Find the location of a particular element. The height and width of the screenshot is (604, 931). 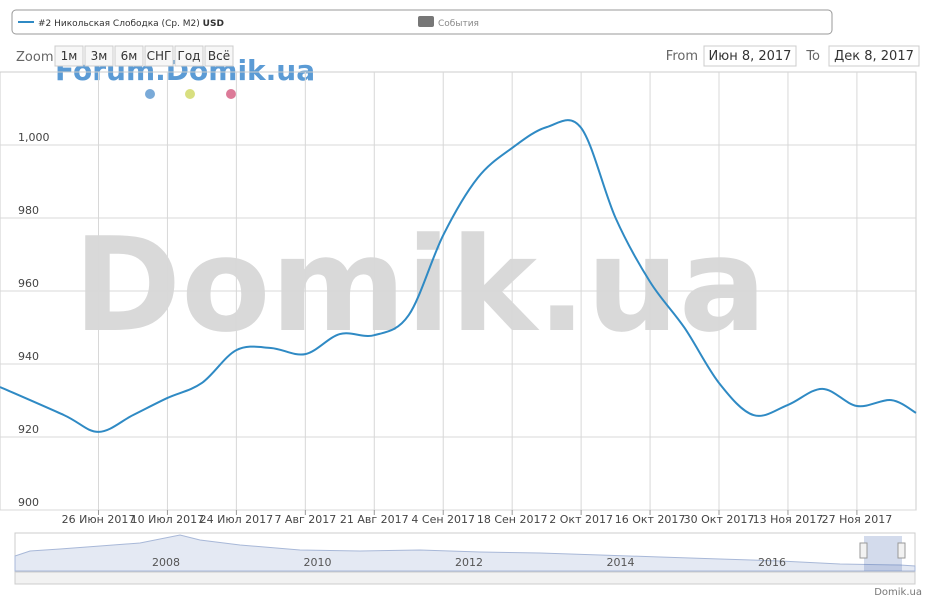

x-tick-label: 2 Окт 2017 is located at coordinates (581, 519).